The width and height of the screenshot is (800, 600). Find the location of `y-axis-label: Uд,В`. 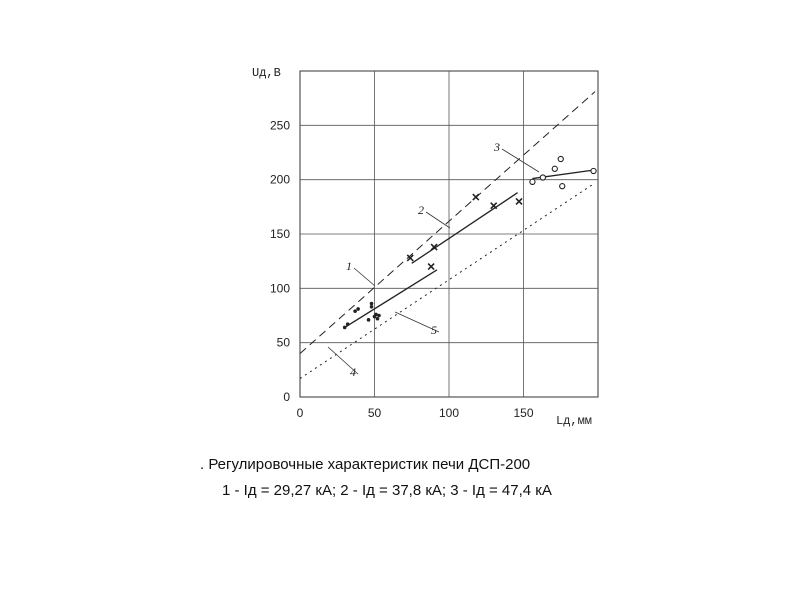

y-axis-label: Uд,В is located at coordinates (266, 73).